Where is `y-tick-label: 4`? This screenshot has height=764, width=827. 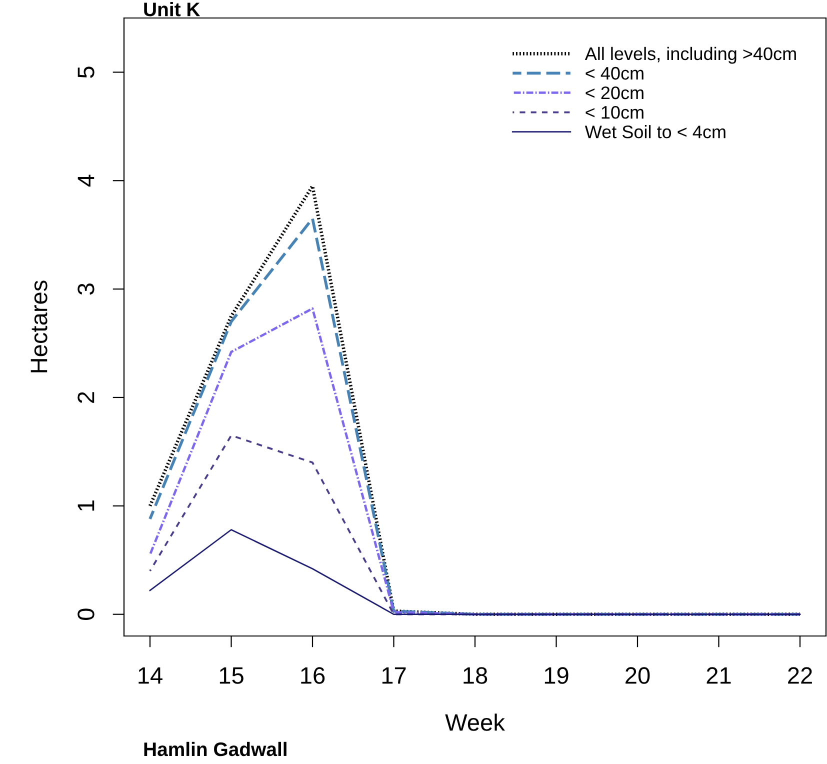
y-tick-label: 4 is located at coordinates (86, 180).